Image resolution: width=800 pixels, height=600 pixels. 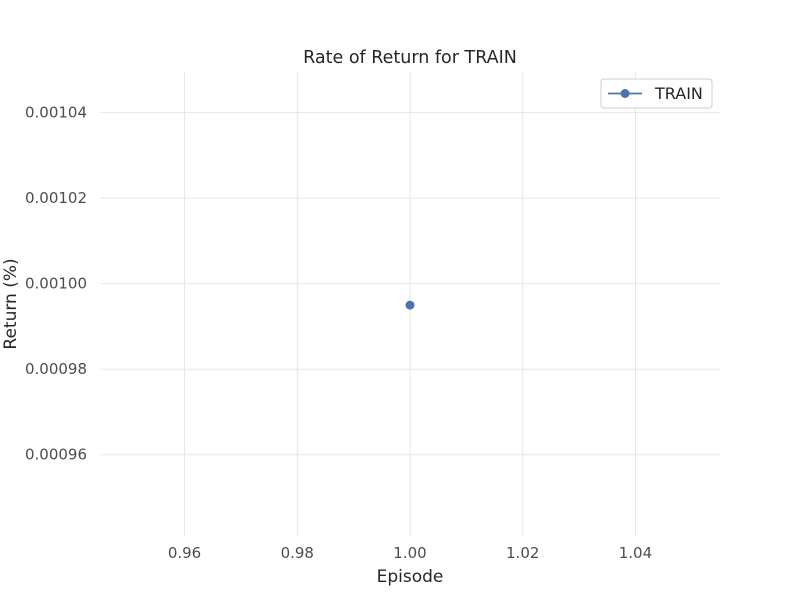 I want to click on y-tick-label: 0.00096, so click(x=56, y=455).